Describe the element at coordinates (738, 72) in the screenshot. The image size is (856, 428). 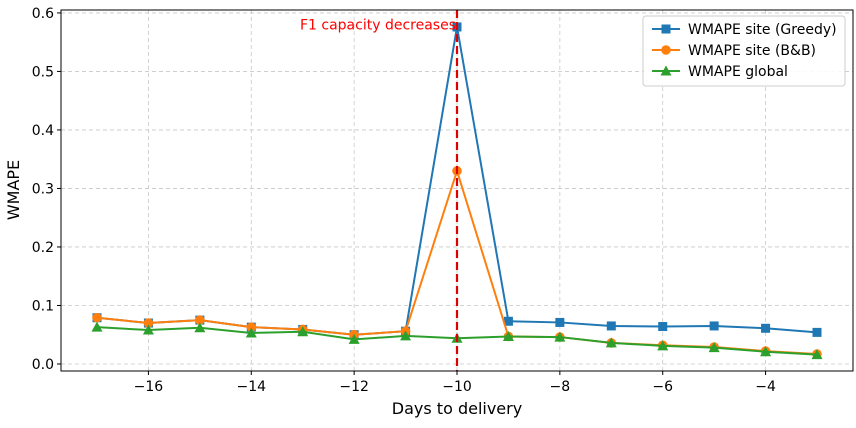
I see `legend-label: WMAPE global` at that location.